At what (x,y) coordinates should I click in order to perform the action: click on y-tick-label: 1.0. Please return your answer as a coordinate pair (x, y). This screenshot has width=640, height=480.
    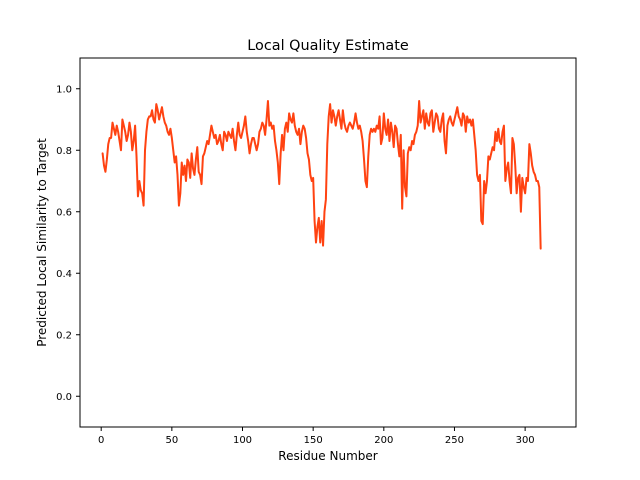
    Looking at the image, I should click on (64, 89).